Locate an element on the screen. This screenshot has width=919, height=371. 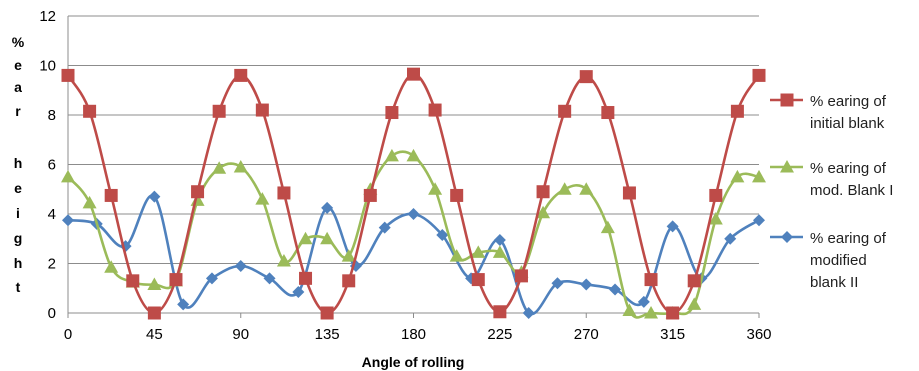
y-axis-title-char: g is located at coordinates (18, 238).